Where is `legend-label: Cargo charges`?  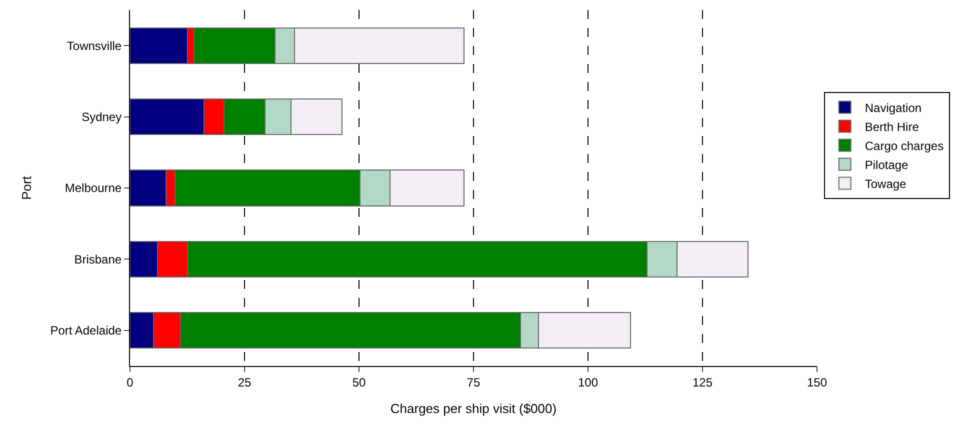
legend-label: Cargo charges is located at coordinates (904, 145).